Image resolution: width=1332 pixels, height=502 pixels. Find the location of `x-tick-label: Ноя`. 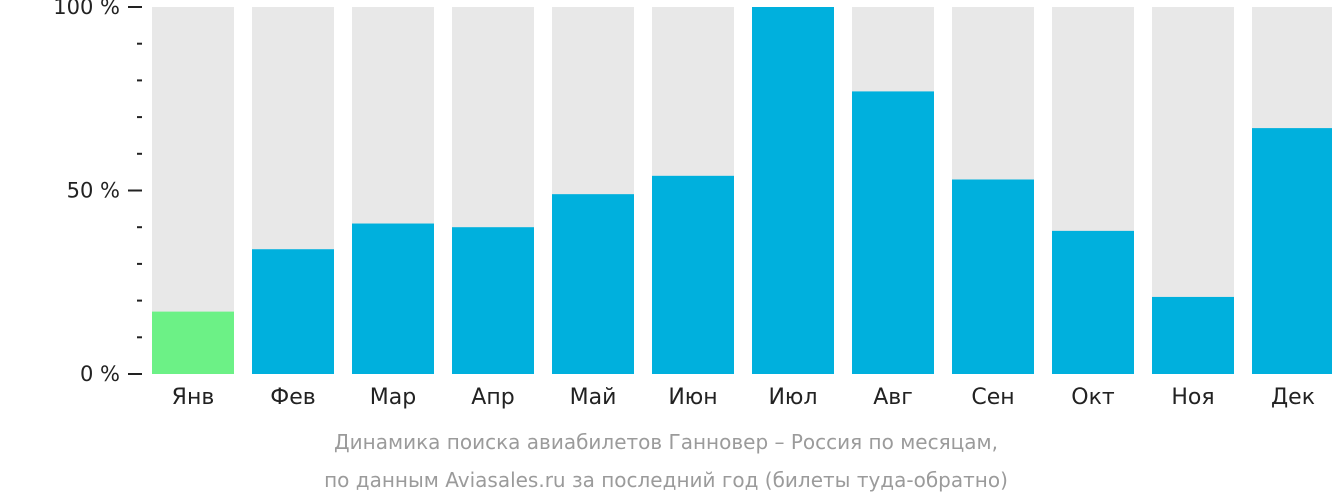

x-tick-label: Ноя is located at coordinates (1192, 397).